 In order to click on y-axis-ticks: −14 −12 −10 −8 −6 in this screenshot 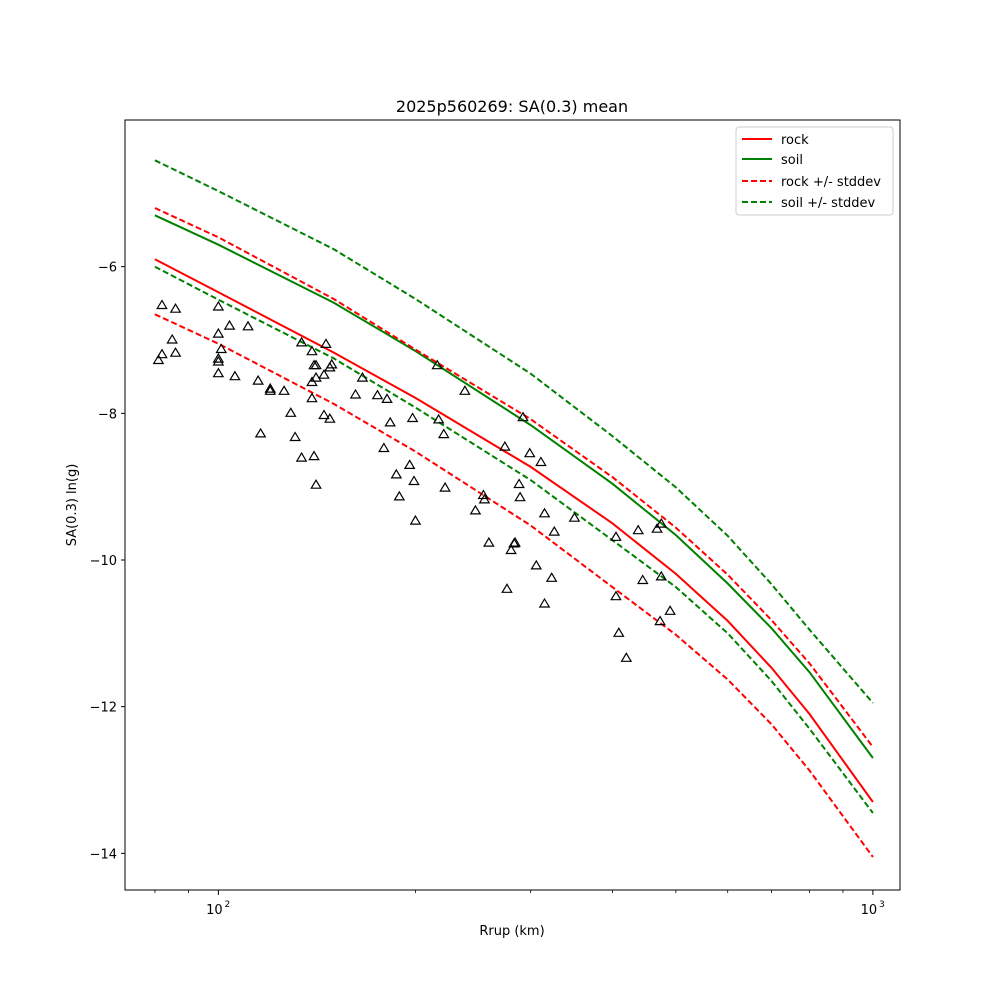, I will do `click(107, 561)`.